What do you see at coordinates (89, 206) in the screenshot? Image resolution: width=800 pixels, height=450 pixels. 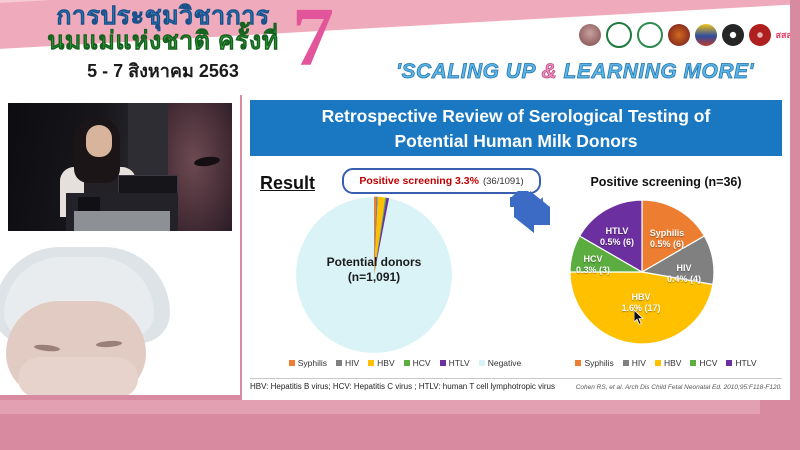 I see `podium-panel` at bounding box center [89, 206].